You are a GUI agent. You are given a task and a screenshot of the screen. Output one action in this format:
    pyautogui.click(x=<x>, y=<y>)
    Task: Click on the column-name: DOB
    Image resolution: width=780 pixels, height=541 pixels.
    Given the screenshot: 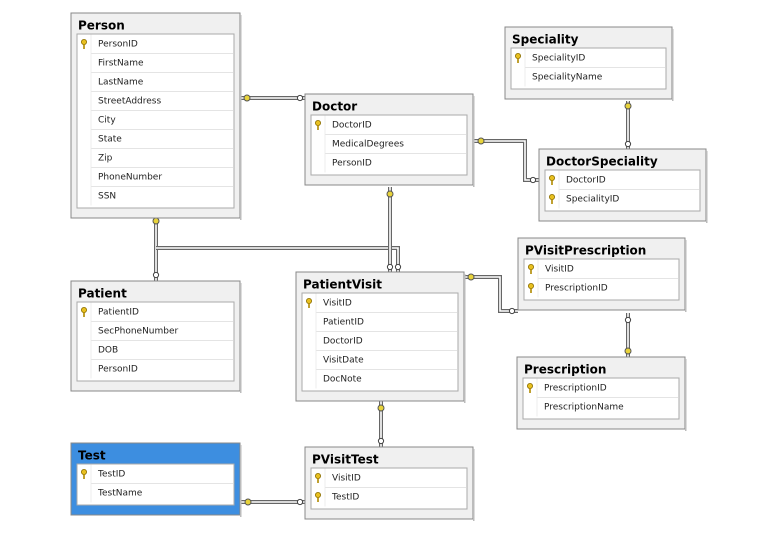 What is the action you would take?
    pyautogui.click(x=108, y=351)
    